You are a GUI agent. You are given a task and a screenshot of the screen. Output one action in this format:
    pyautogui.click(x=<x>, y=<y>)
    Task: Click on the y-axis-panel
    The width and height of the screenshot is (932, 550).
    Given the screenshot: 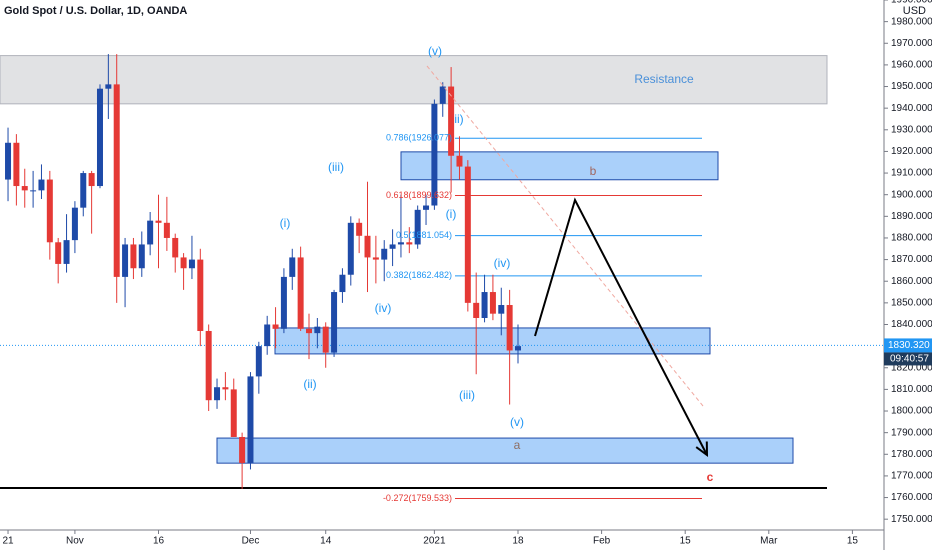 What is the action you would take?
    pyautogui.click(x=908, y=275)
    